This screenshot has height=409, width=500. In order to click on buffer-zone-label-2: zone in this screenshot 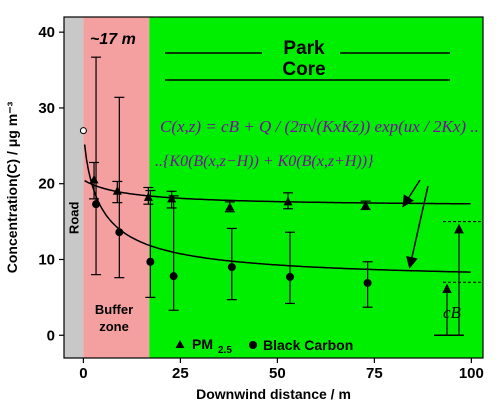, I will do `click(114, 326)`.